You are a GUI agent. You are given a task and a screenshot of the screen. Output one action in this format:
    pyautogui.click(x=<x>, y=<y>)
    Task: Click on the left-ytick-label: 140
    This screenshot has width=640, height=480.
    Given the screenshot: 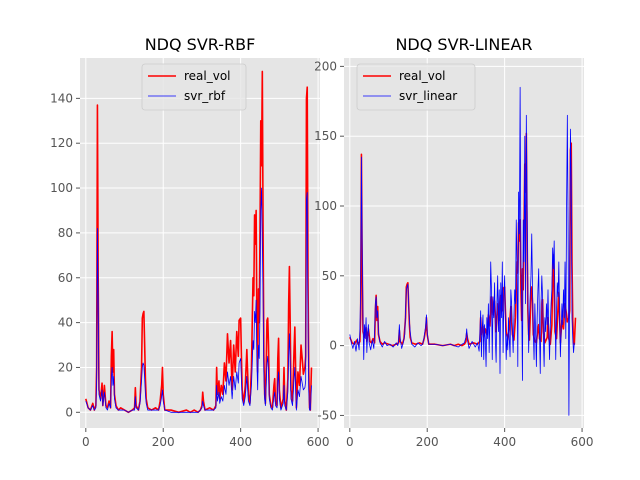 What is the action you would take?
    pyautogui.click(x=61, y=98)
    